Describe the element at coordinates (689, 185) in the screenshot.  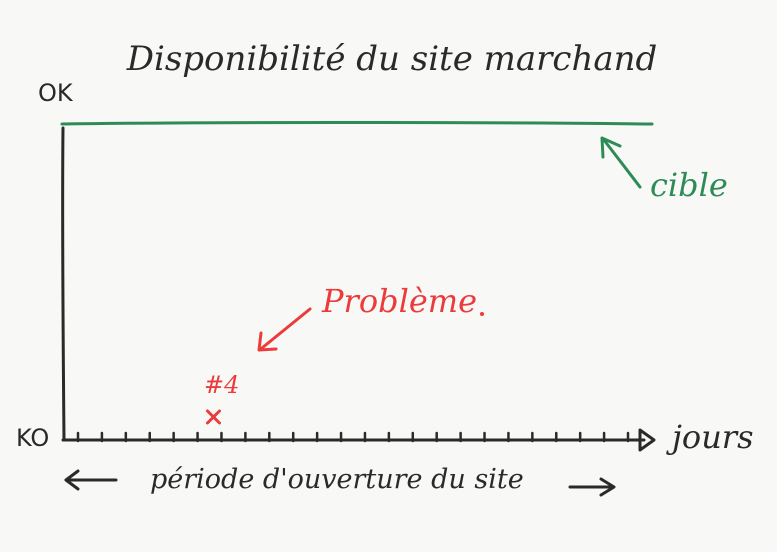
I see `target-label: cible` at that location.